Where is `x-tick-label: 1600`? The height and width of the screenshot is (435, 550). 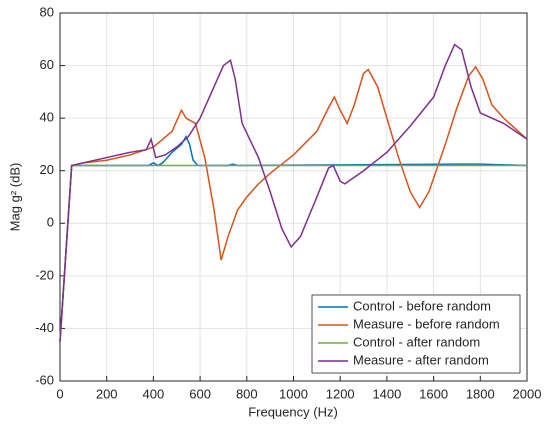
x-tick-label: 1600 is located at coordinates (433, 393).